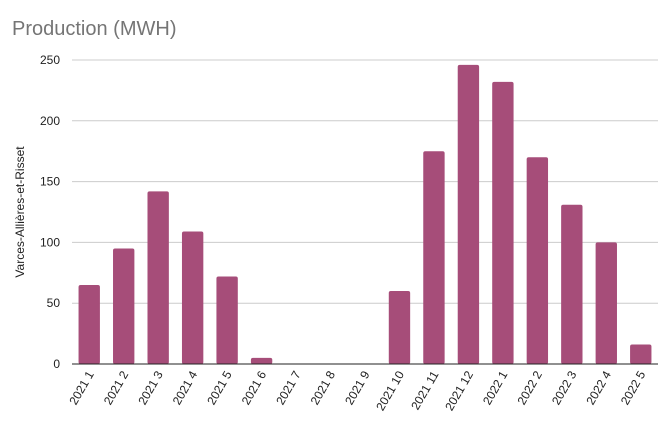  Describe the element at coordinates (598, 387) in the screenshot. I see `x-tick-label: 2022 4` at that location.